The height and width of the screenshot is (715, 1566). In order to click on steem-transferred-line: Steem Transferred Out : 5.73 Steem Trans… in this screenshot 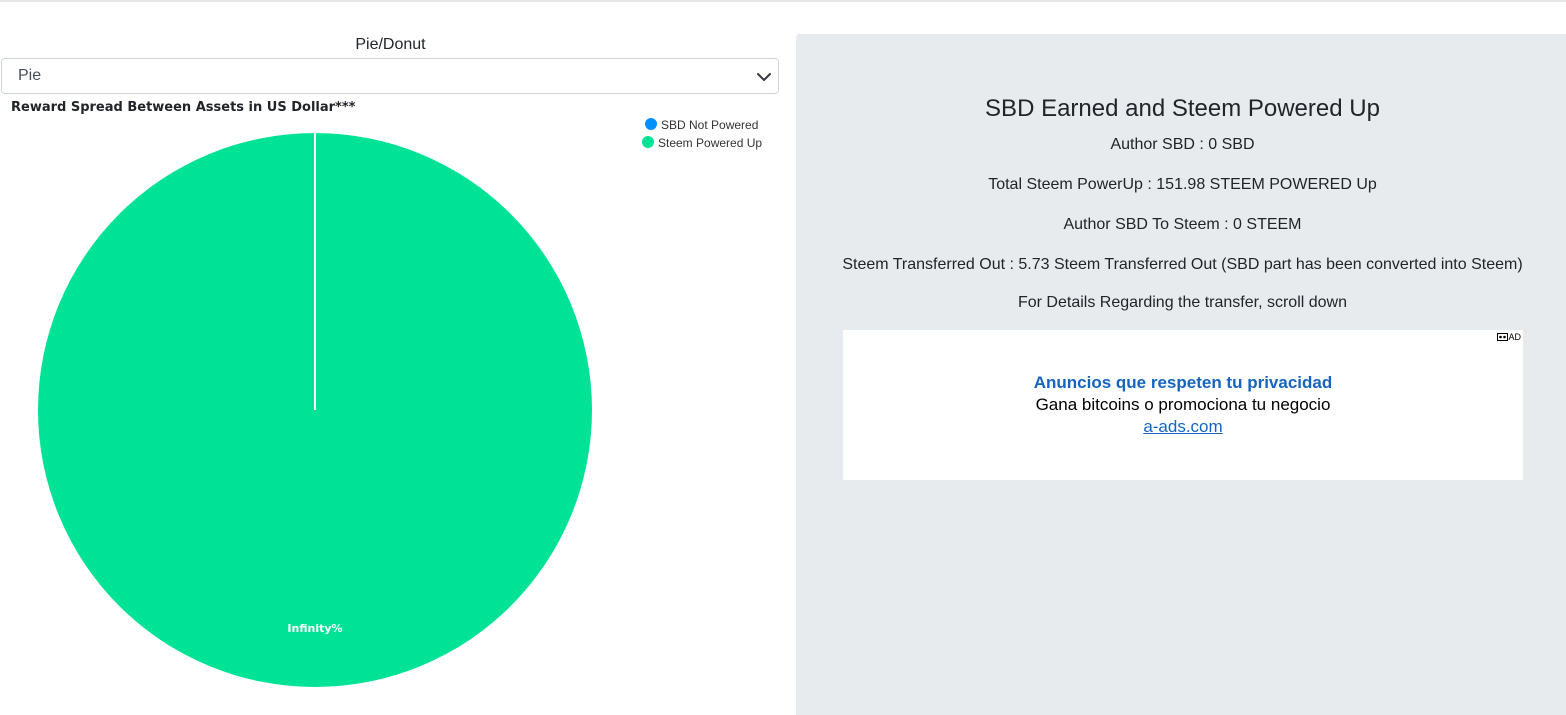, I will do `click(1182, 264)`.